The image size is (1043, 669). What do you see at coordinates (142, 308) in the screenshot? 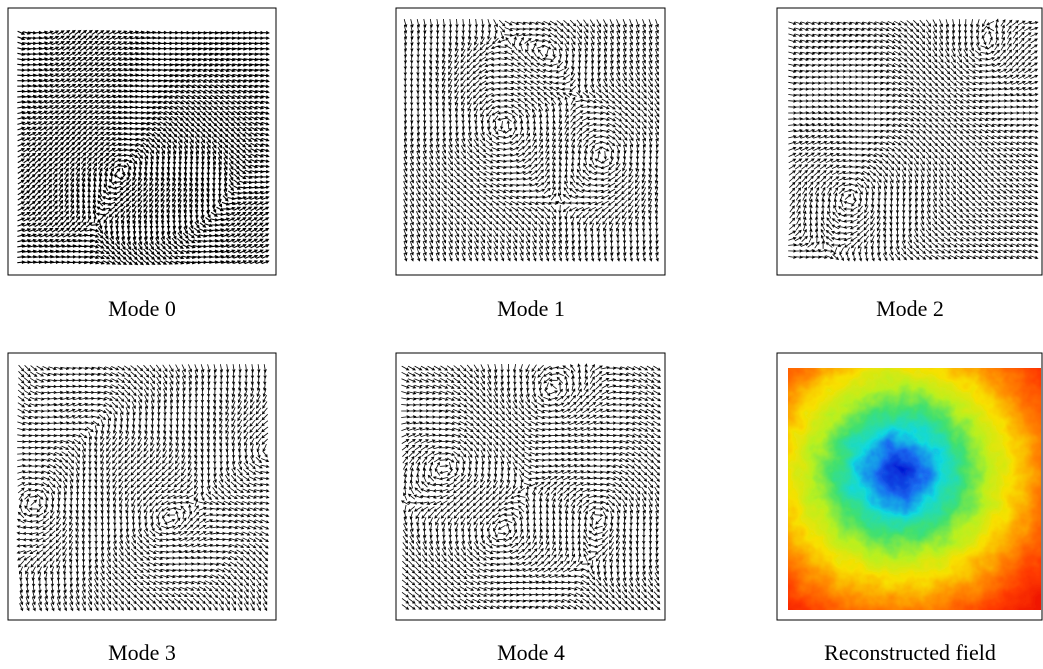
I see `caption: Mode 0` at bounding box center [142, 308].